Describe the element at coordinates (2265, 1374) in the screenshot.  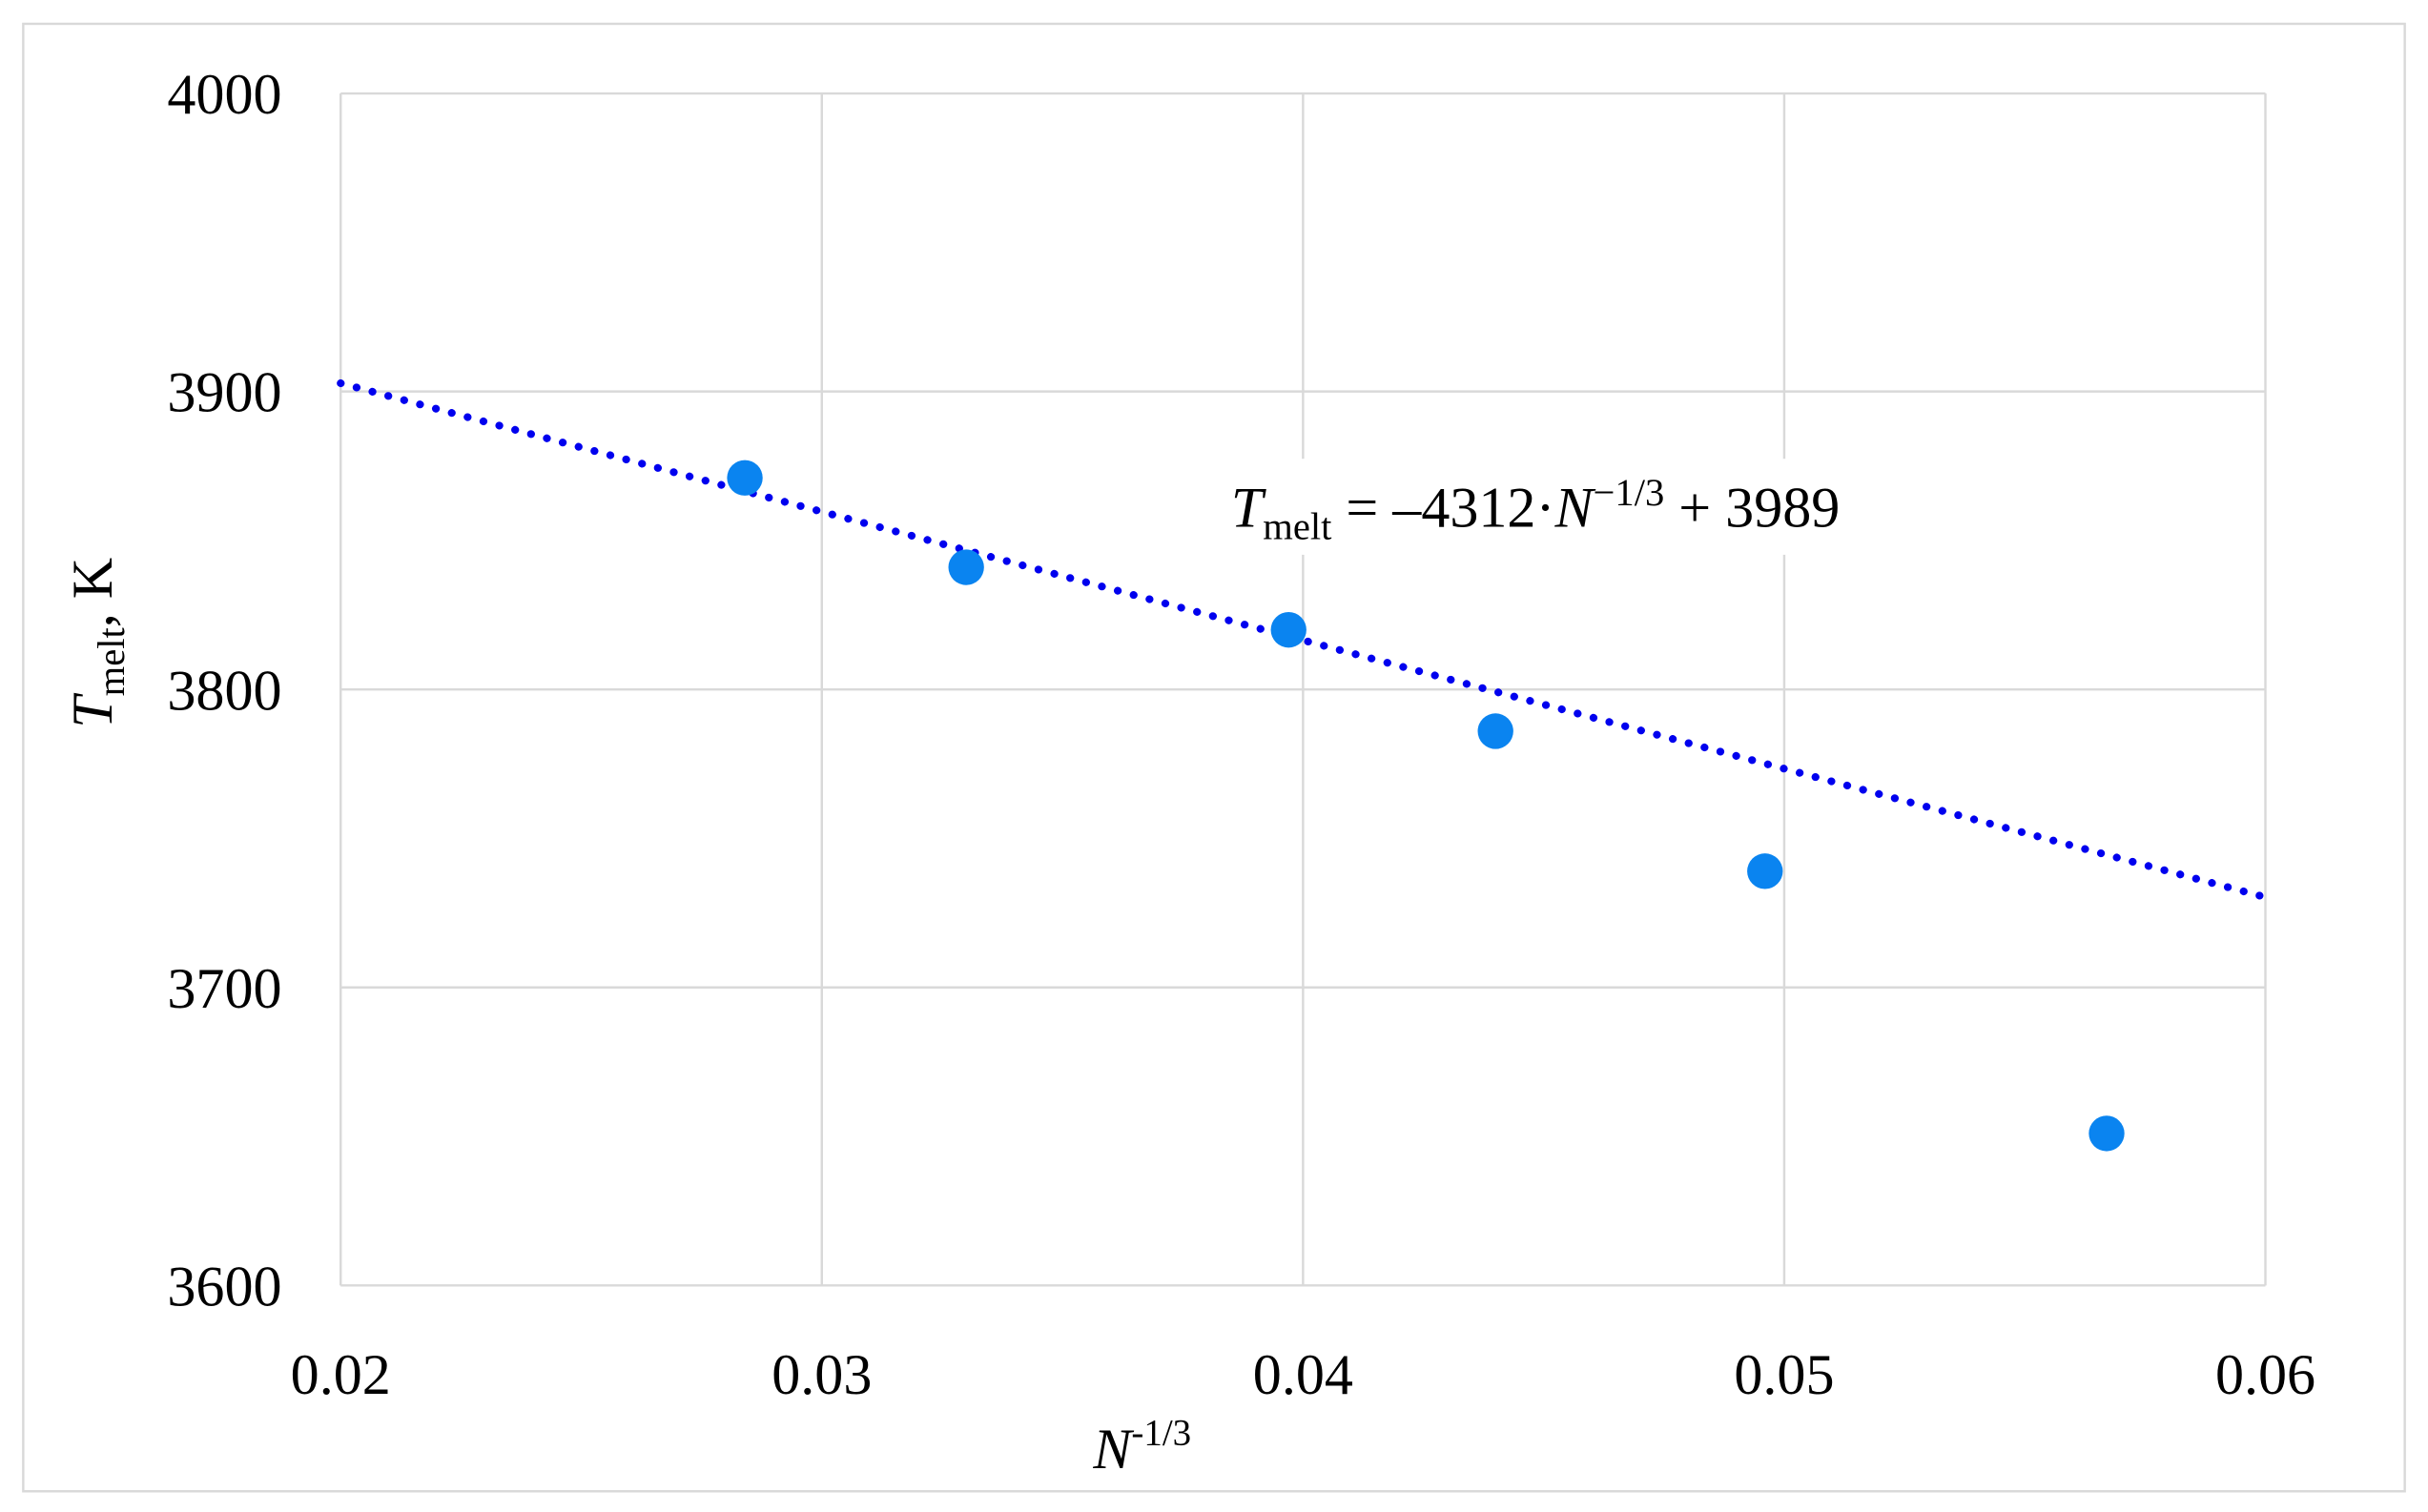
I see `x-tick-label: 0.06` at that location.